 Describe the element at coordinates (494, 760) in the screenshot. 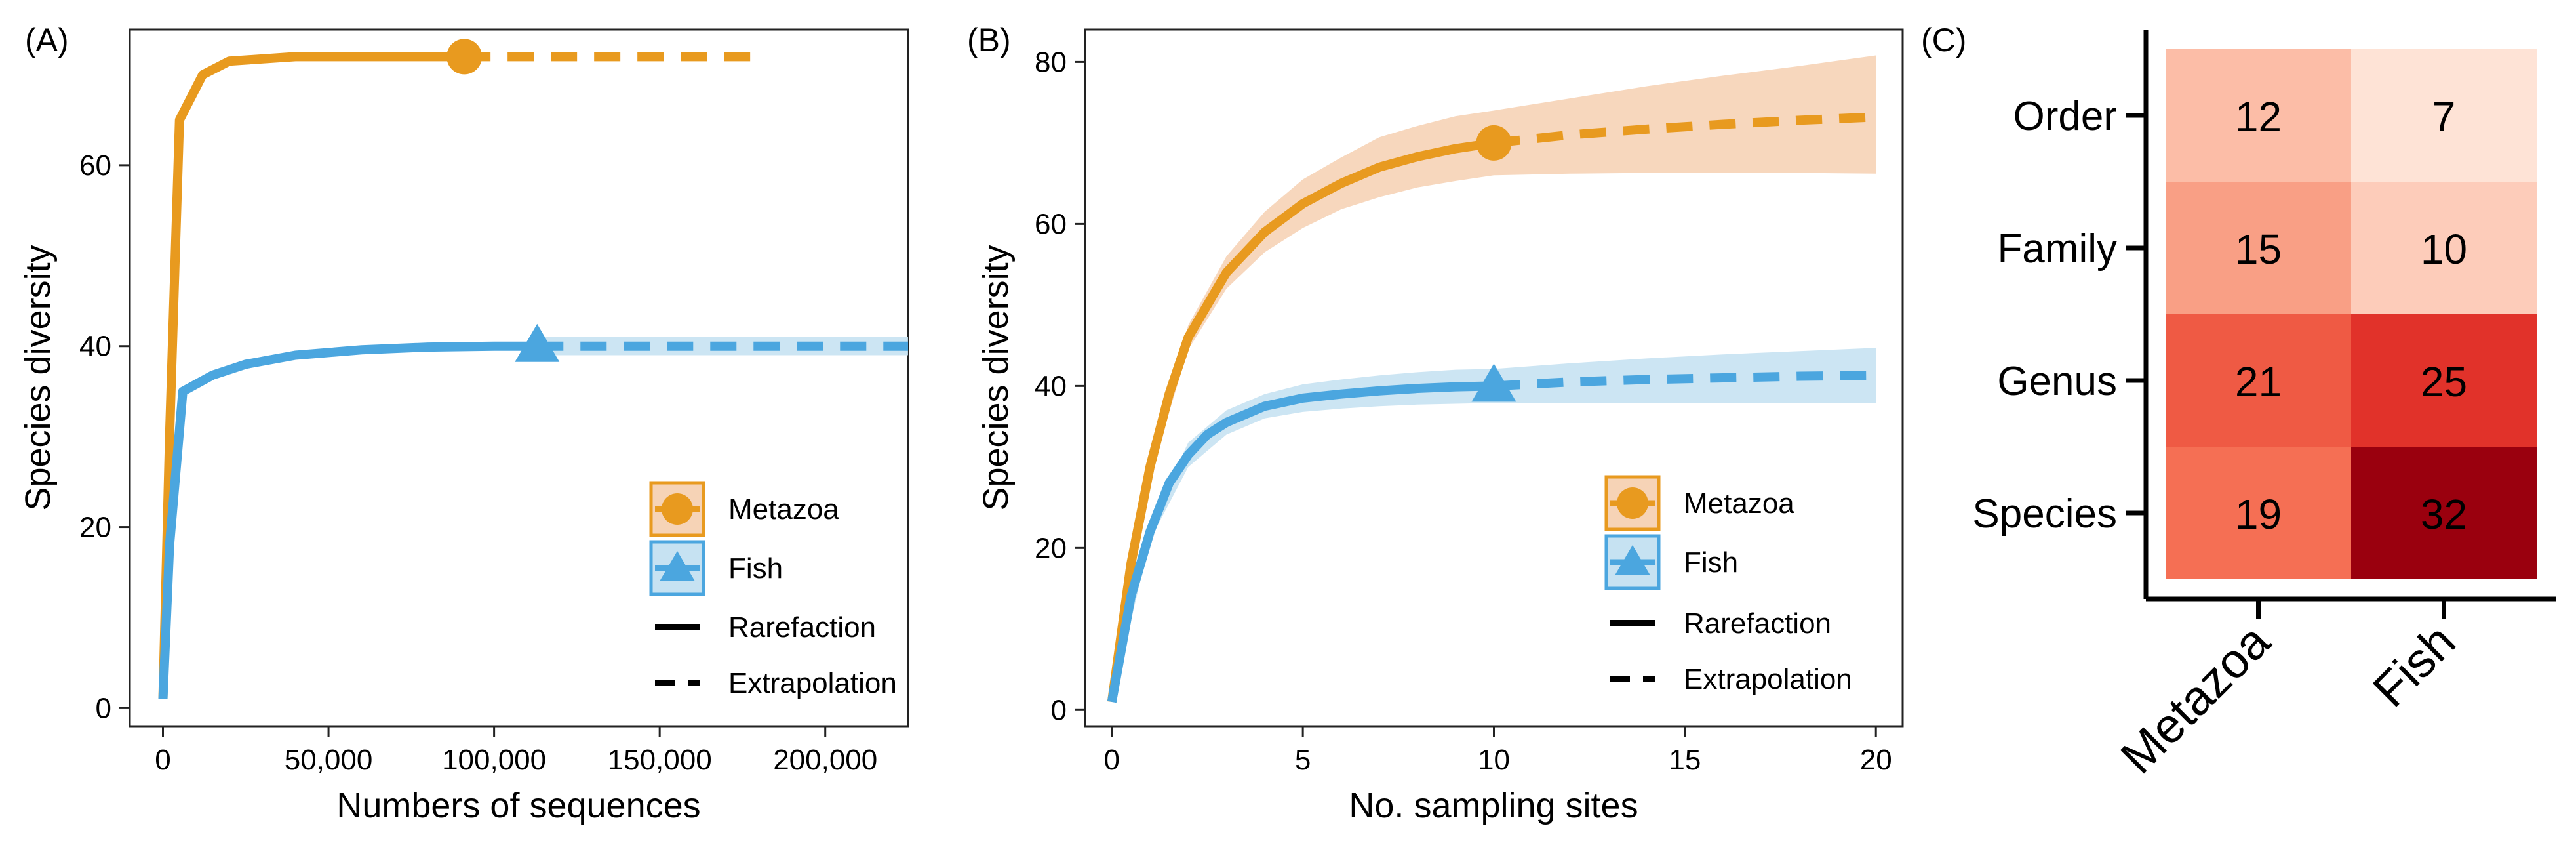

I see `x-tick-label: 100,000` at that location.